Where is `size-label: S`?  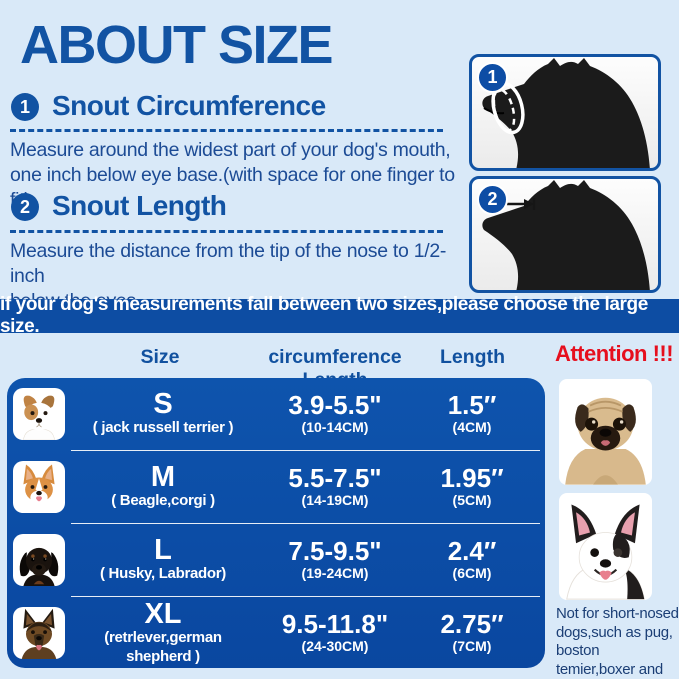
size-label: S is located at coordinates (163, 404).